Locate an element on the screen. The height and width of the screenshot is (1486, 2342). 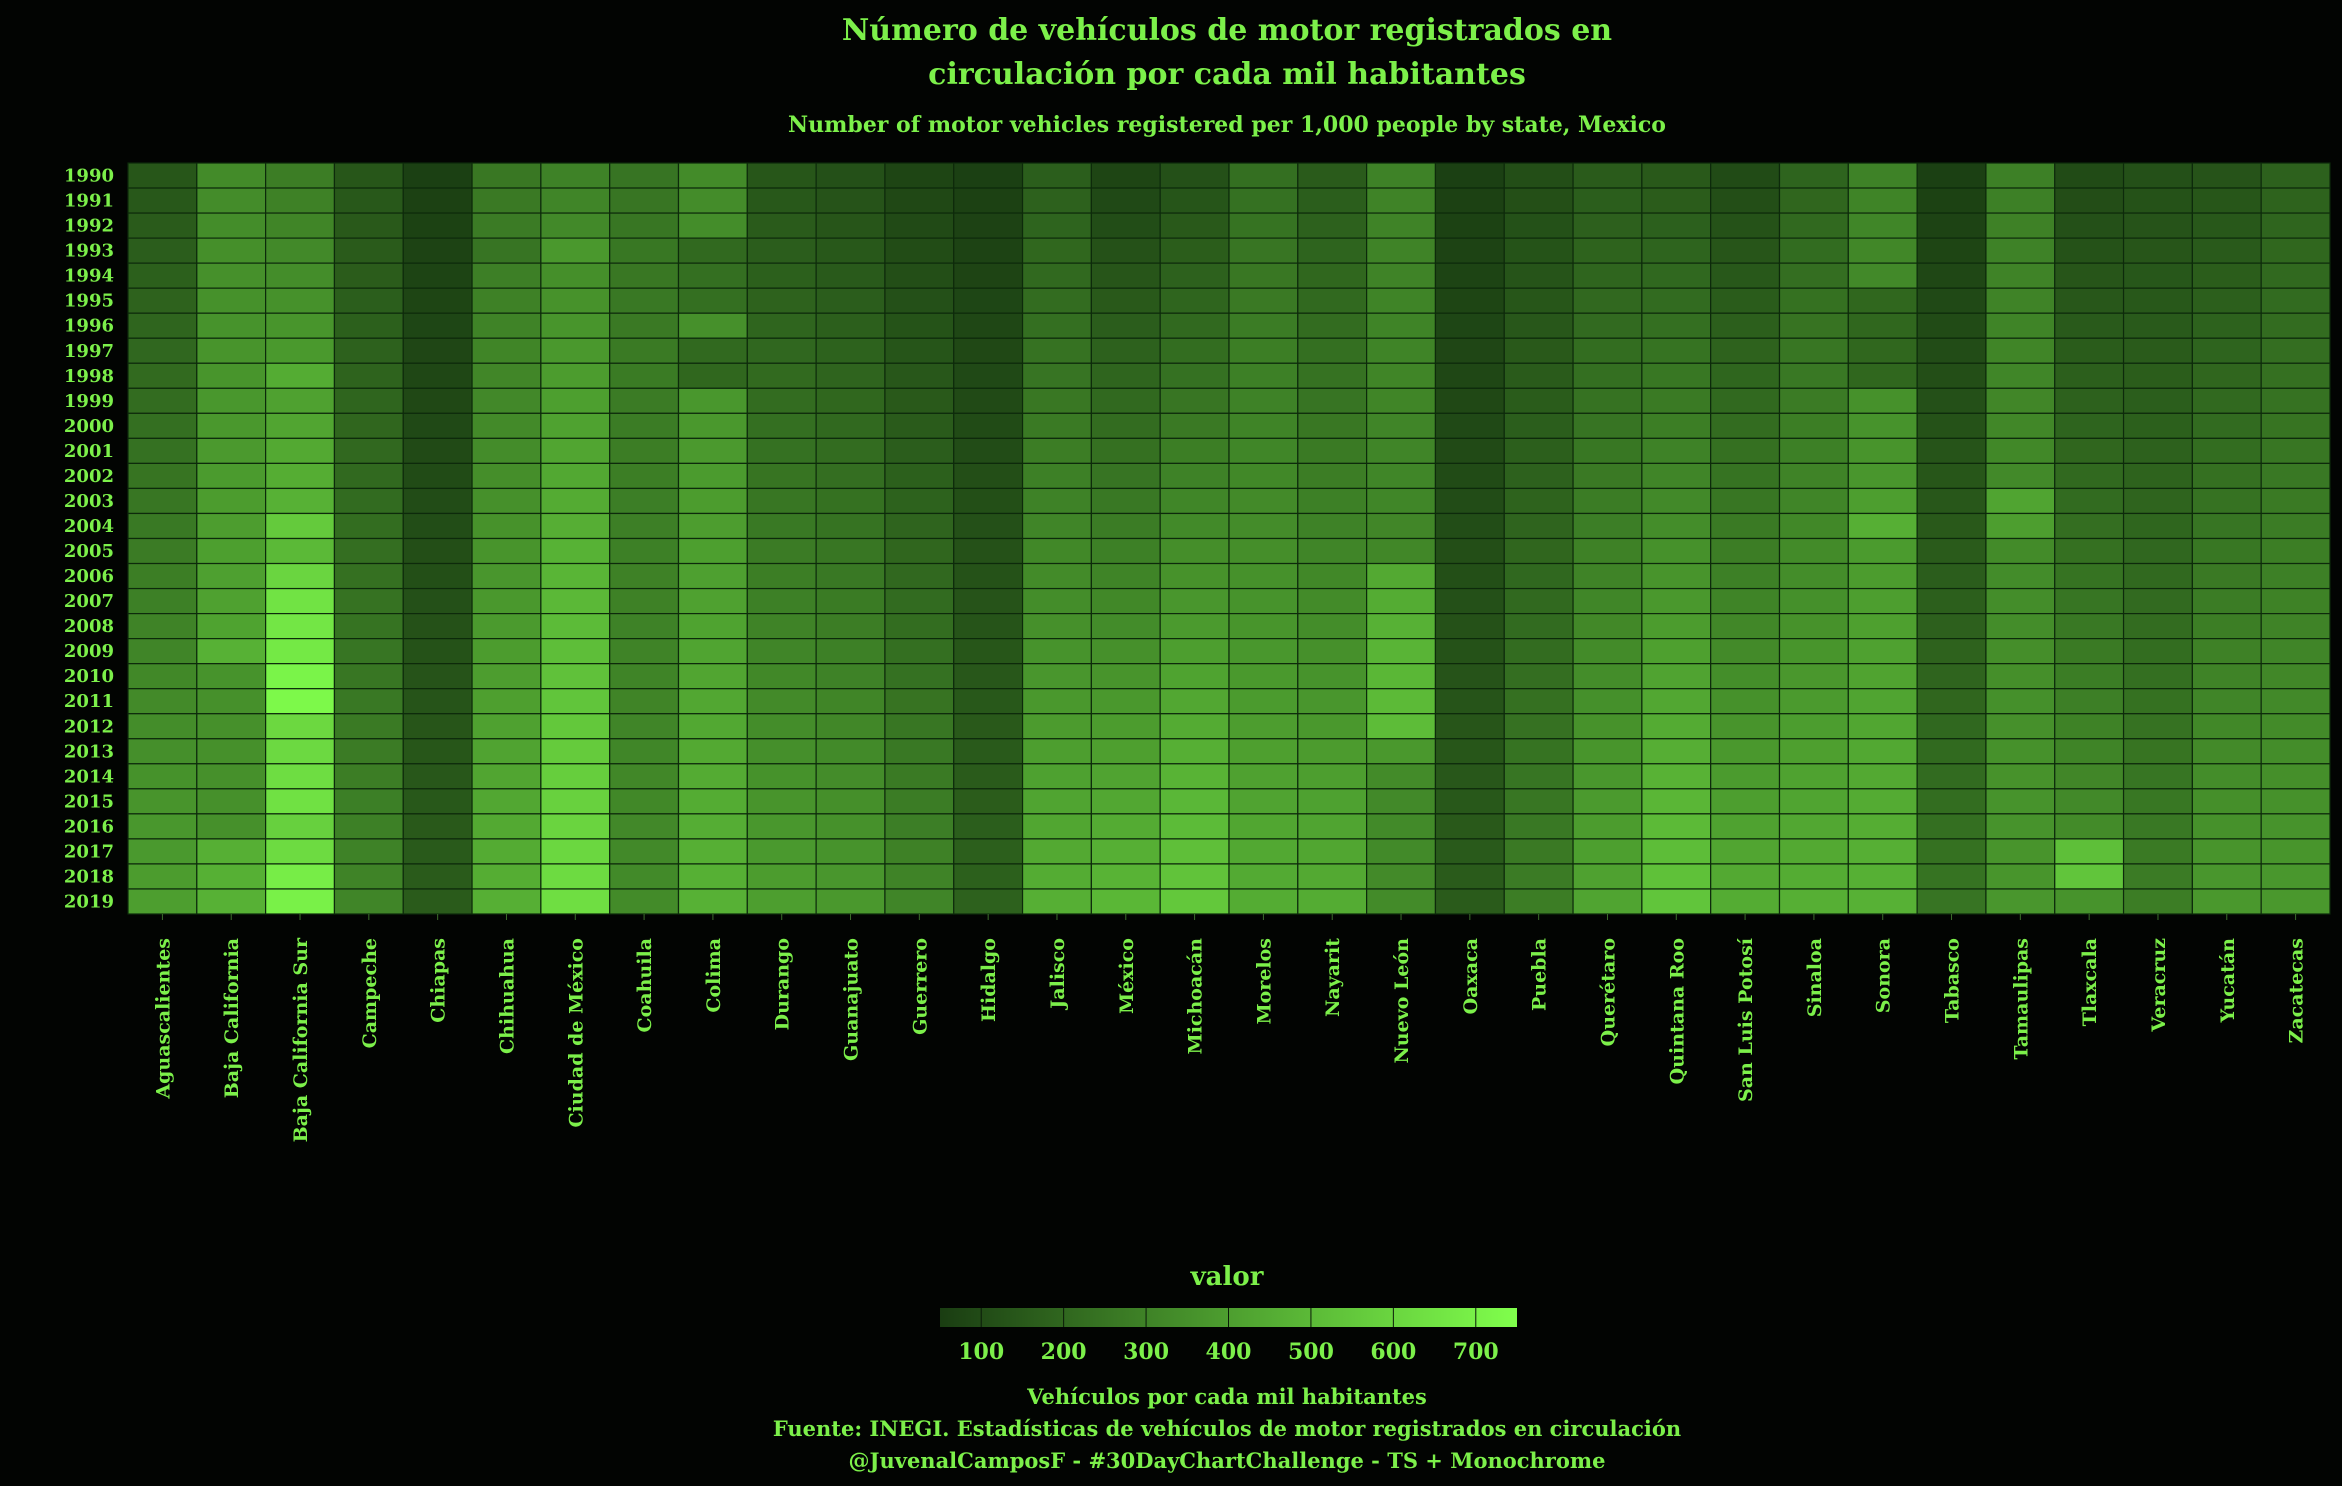
heatmap-cell-tabasco-2005 is located at coordinates (1951, 551).